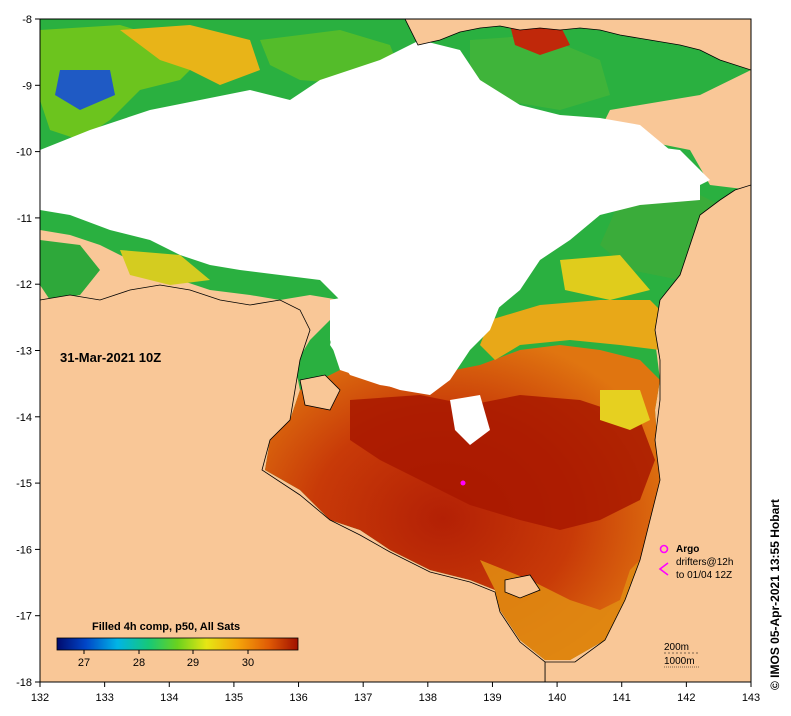 Image resolution: width=791 pixels, height=716 pixels. What do you see at coordinates (557, 698) in the screenshot?
I see `lon-tick-label: 140` at bounding box center [557, 698].